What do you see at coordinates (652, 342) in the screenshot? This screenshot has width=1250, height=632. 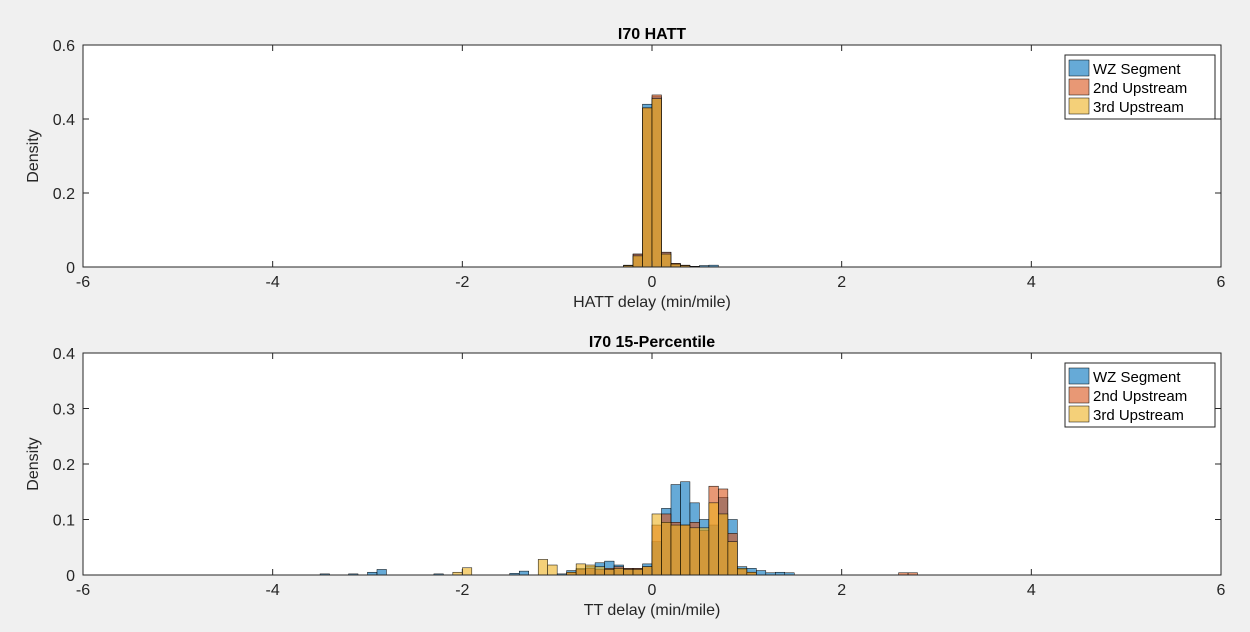 I see `chart-title: I70 15-Percentile` at bounding box center [652, 342].